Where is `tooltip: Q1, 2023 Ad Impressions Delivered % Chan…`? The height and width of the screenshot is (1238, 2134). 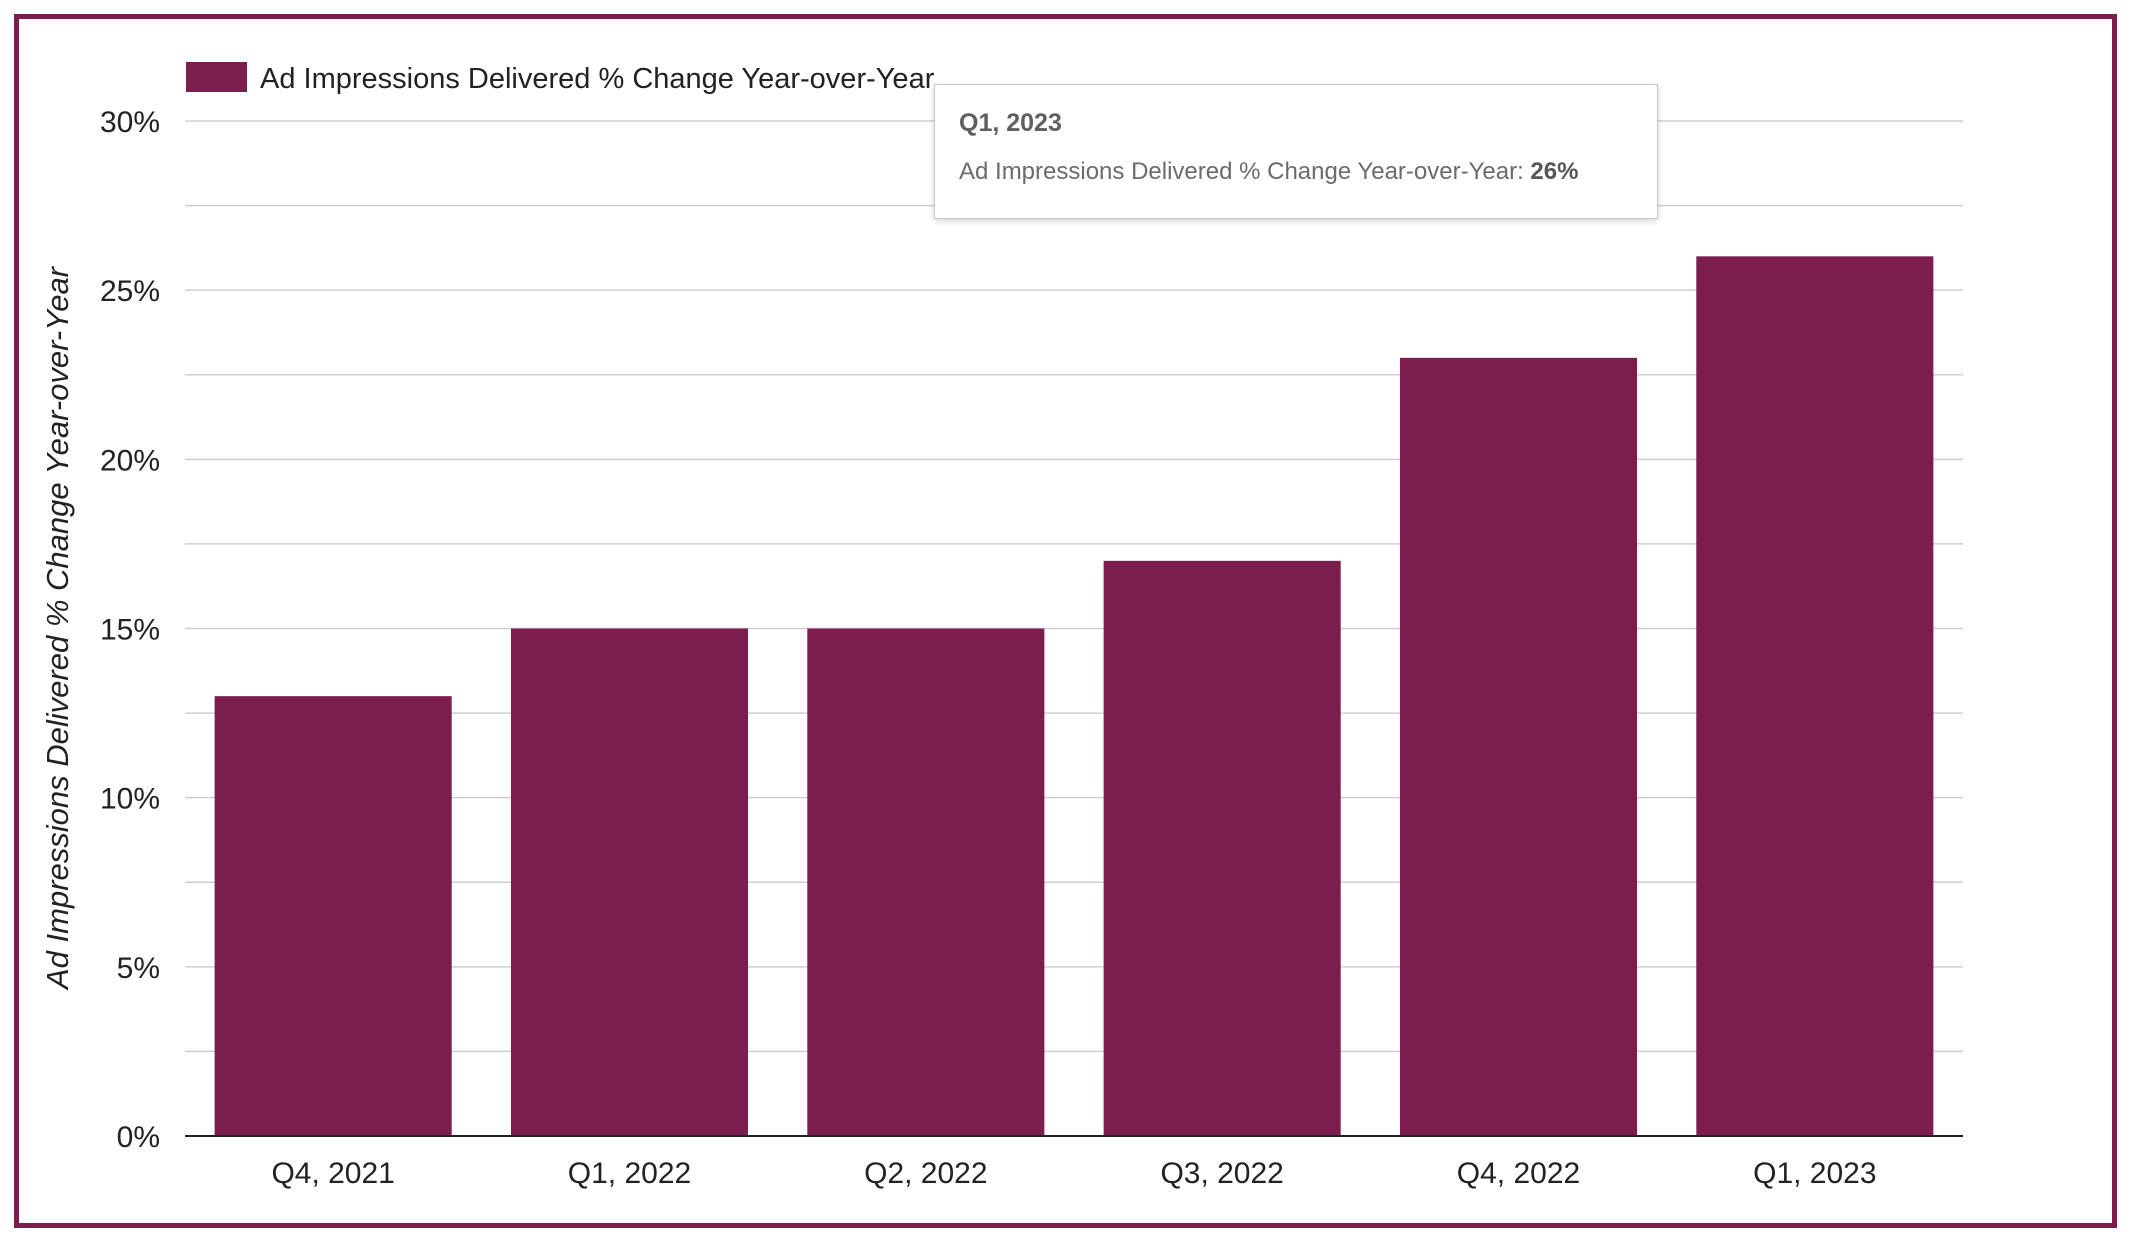 tooltip: Q1, 2023 Ad Impressions Delivered % Chan… is located at coordinates (1296, 151).